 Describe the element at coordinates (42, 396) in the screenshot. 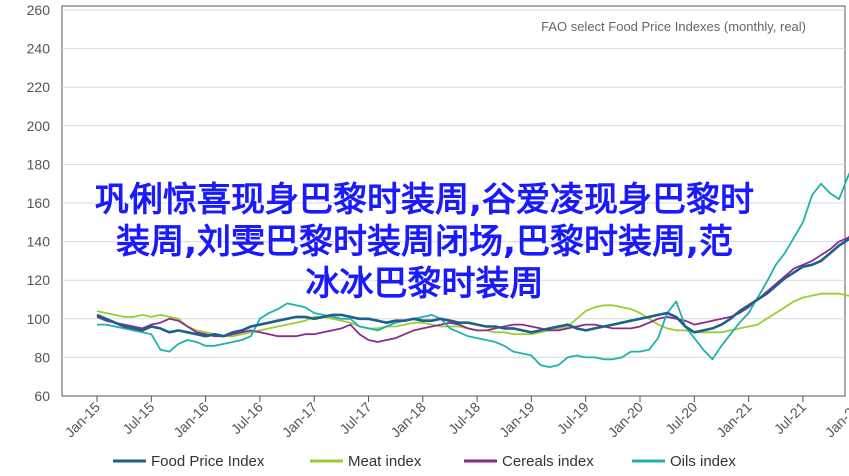

I see `y-tick-label: 60` at that location.